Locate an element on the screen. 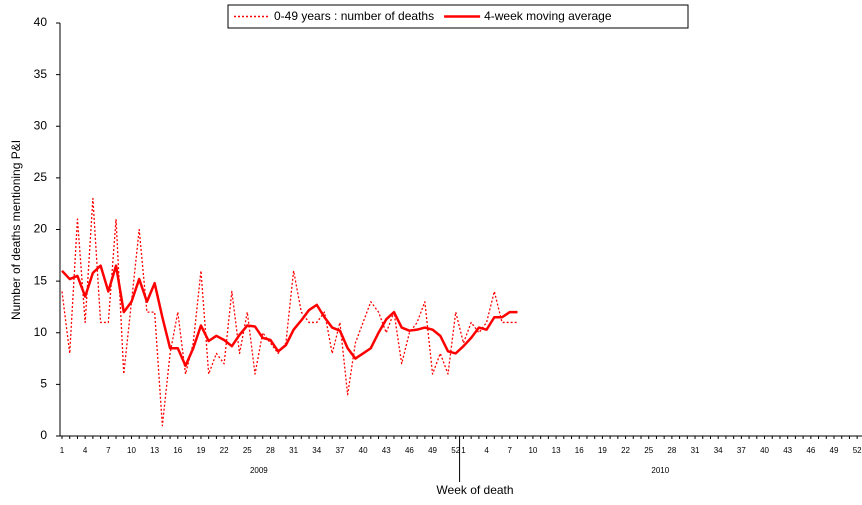 This screenshot has width=862, height=505. y-tick-label: 30 is located at coordinates (41, 125).